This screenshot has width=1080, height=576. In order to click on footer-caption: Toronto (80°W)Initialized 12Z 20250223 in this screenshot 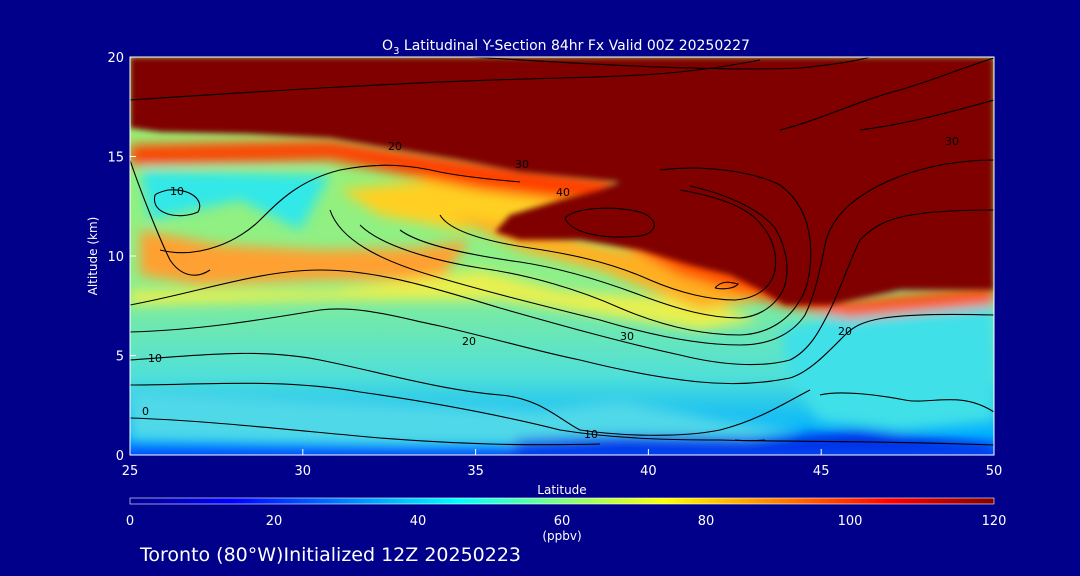, I will do `click(330, 555)`.